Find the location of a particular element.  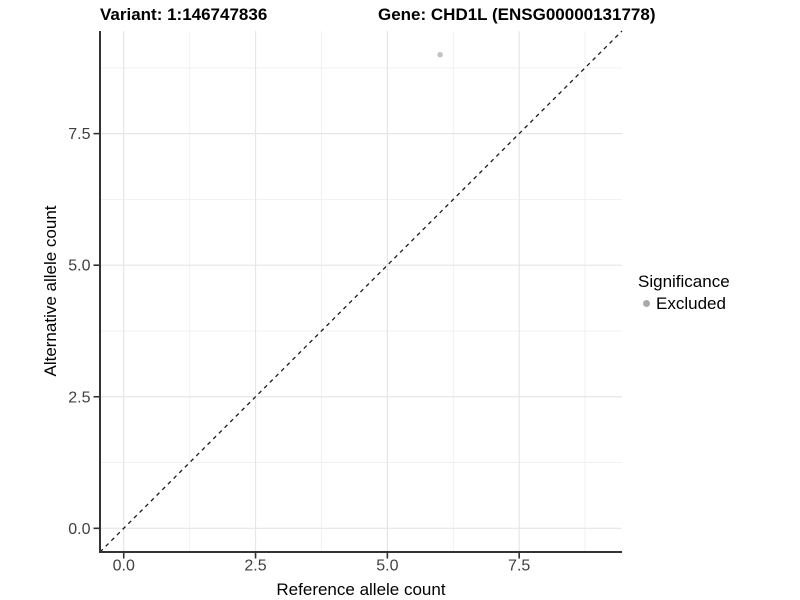

legend: Significance Excluded is located at coordinates (684, 292).